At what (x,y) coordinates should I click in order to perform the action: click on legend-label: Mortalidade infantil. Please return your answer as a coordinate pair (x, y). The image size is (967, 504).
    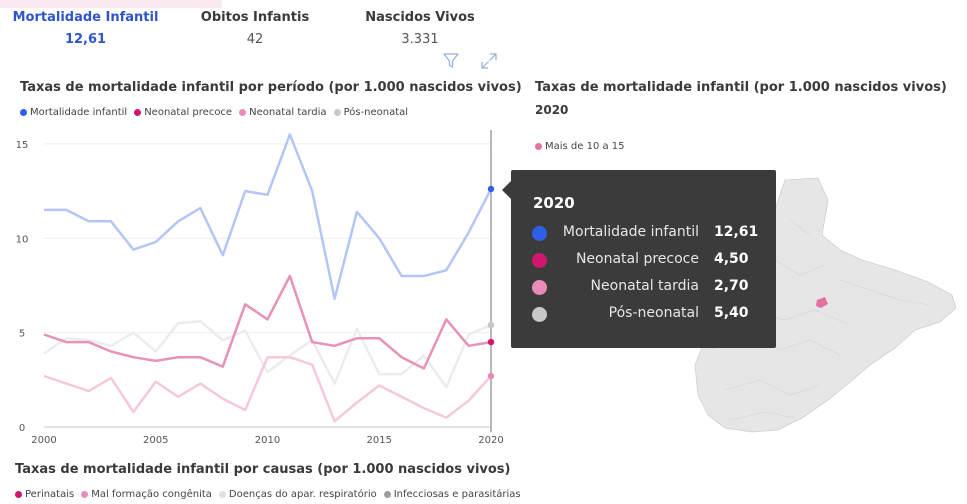
    Looking at the image, I should click on (79, 112).